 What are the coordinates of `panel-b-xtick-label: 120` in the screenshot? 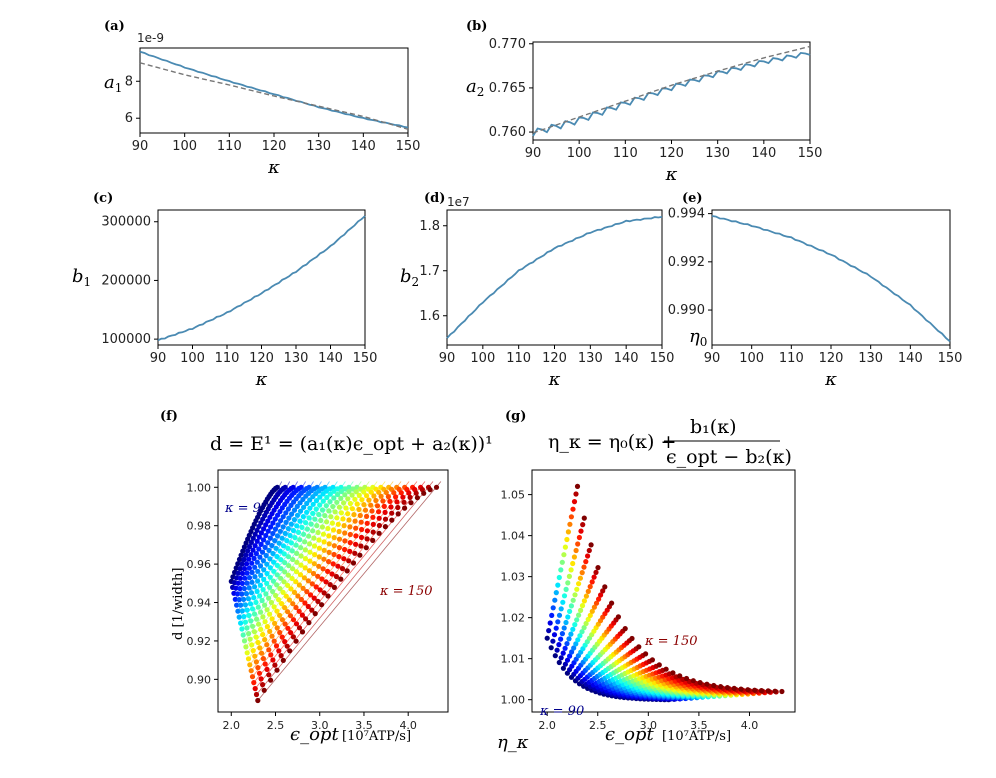 It's located at (671, 153).